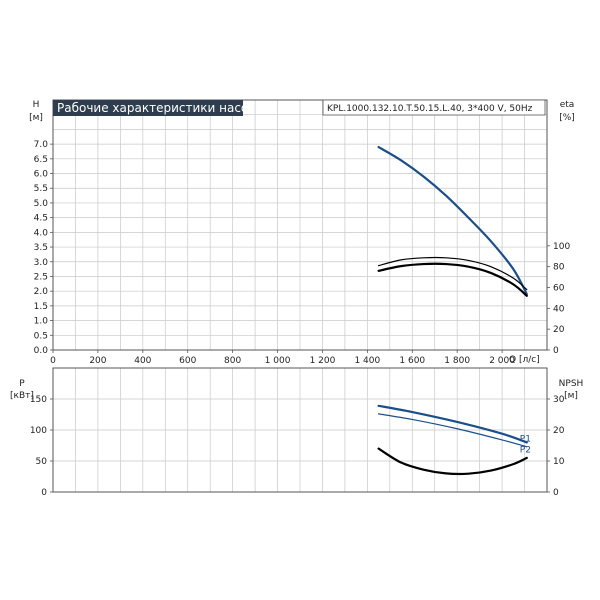 Image resolution: width=600 pixels, height=600 pixels. What do you see at coordinates (502, 361) in the screenshot?
I see `x-tick-label: 2 000` at bounding box center [502, 361].